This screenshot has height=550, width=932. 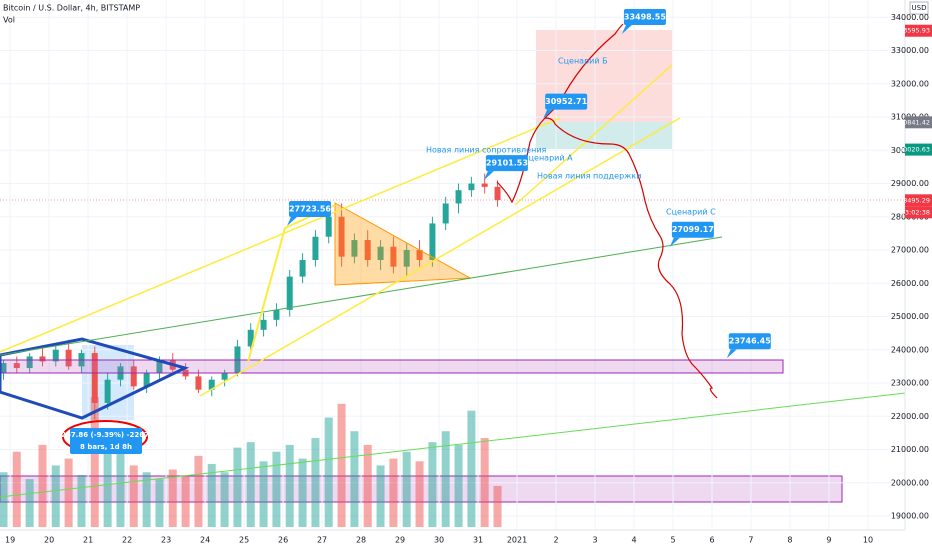 I want to click on x-tick-label: 28, so click(x=361, y=540).